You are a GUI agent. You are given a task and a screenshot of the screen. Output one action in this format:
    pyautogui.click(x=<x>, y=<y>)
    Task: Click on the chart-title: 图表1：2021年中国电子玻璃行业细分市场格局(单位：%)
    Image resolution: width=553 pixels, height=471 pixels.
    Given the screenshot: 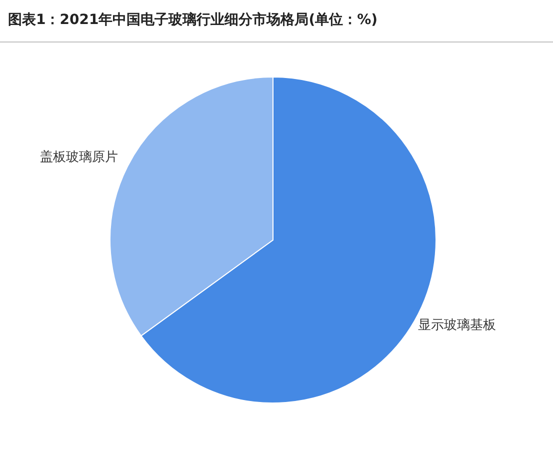 What is the action you would take?
    pyautogui.click(x=193, y=19)
    